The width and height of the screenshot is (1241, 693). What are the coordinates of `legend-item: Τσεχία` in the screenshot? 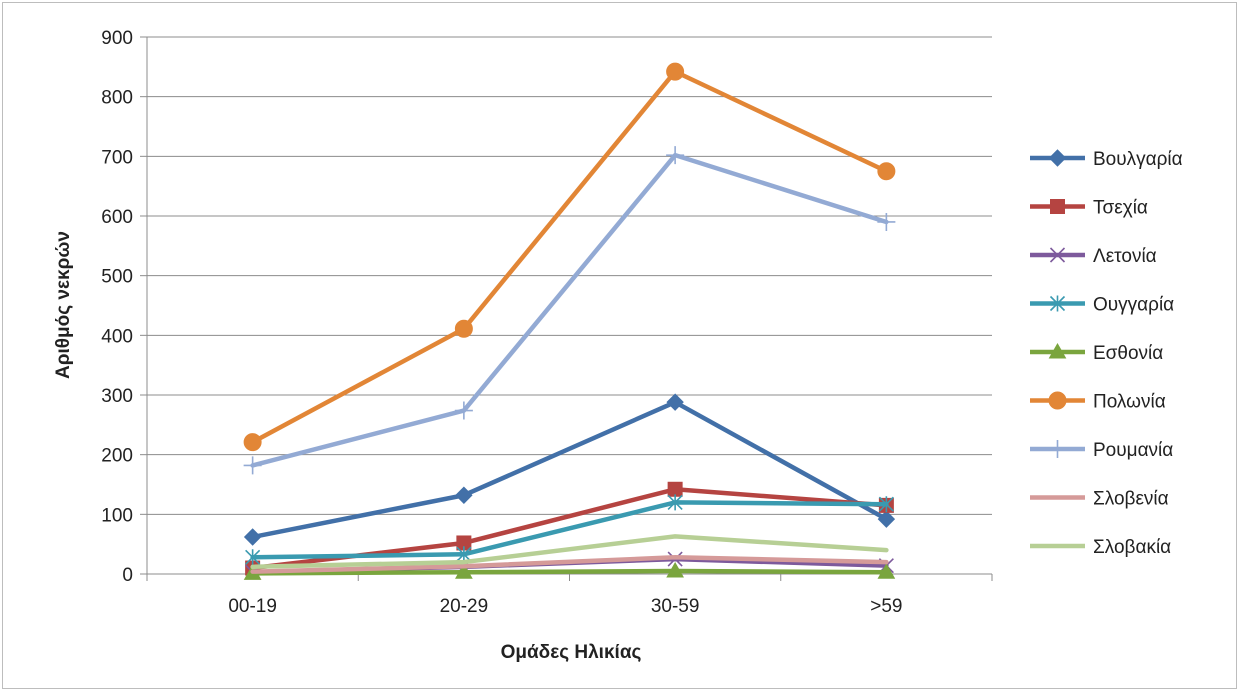 It's located at (1089, 208).